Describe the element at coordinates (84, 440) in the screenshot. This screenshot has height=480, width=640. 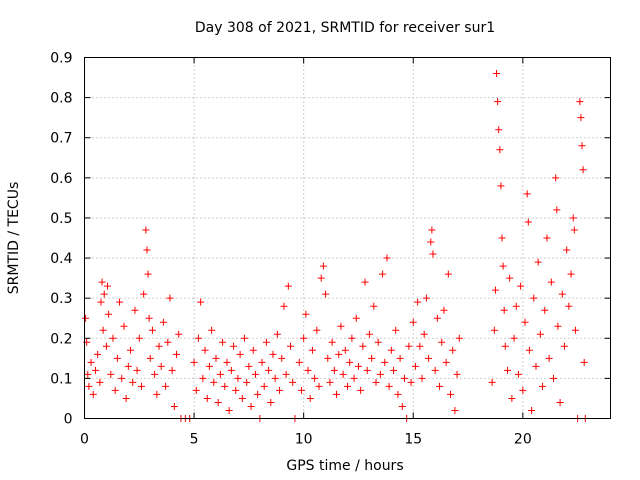
I see `x-tick-label: 0` at that location.